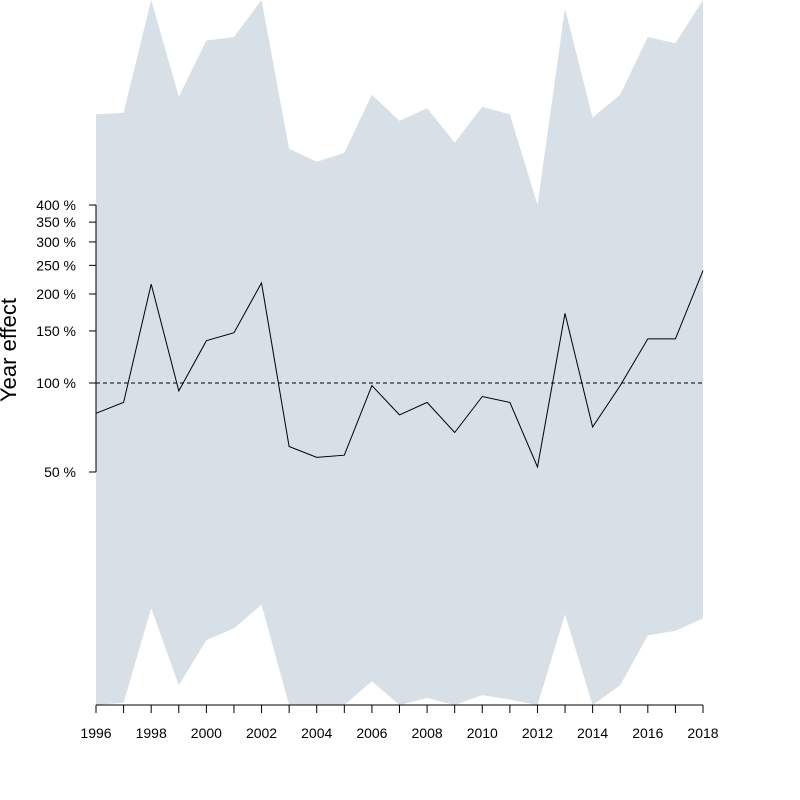 Image resolution: width=800 pixels, height=800 pixels. What do you see at coordinates (56, 242) in the screenshot?
I see `y-tick-label-300: 300 %` at bounding box center [56, 242].